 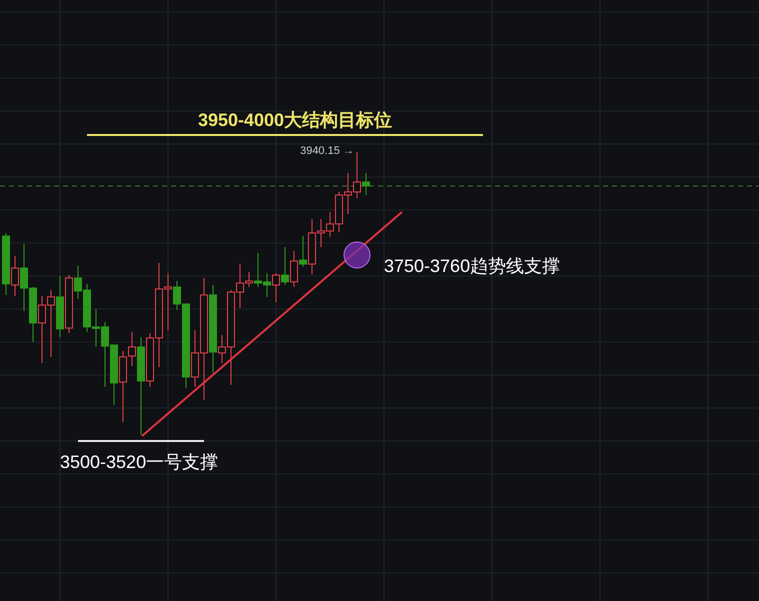 I want to click on text: 3500-3520一号支撑, so click(x=139, y=462).